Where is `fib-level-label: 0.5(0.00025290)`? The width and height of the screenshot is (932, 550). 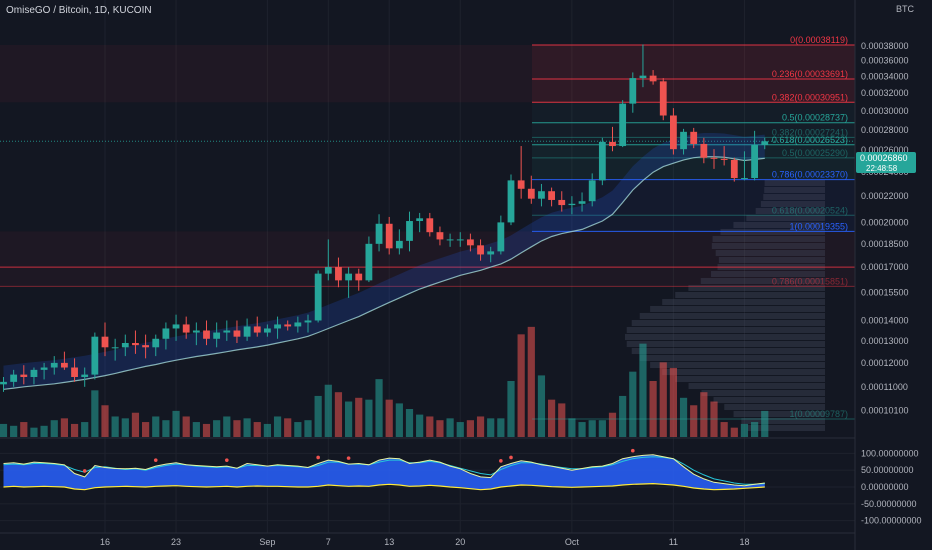
fib-level-label: 0.5(0.00025290) is located at coordinates (815, 153).